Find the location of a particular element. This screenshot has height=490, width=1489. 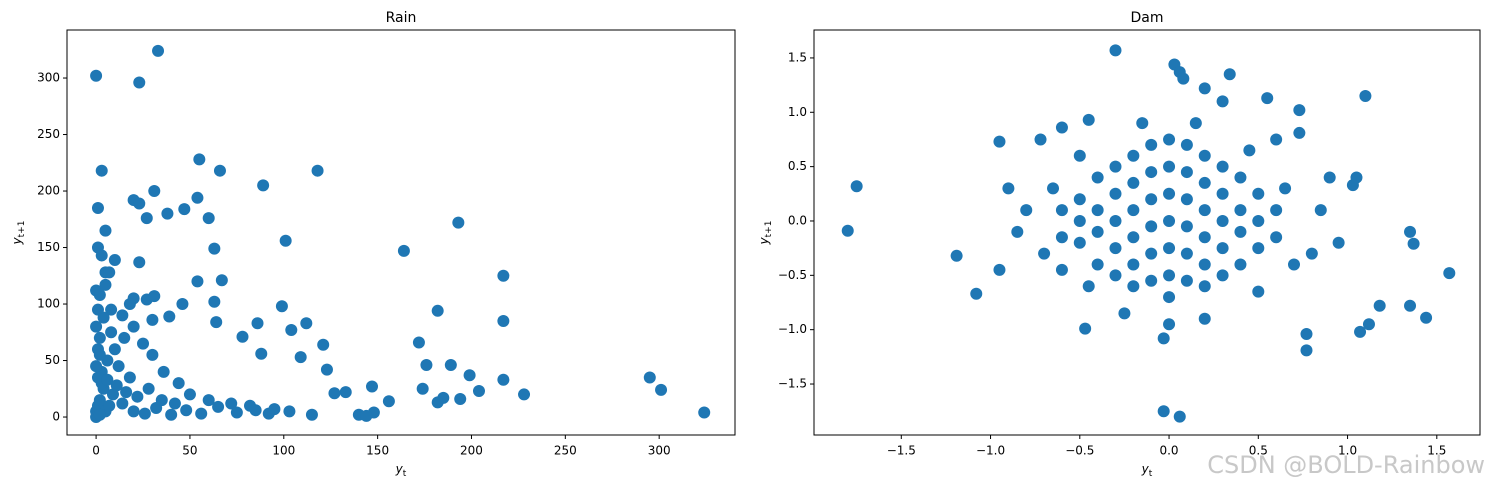

x-tick-label: 300 is located at coordinates (659, 451).